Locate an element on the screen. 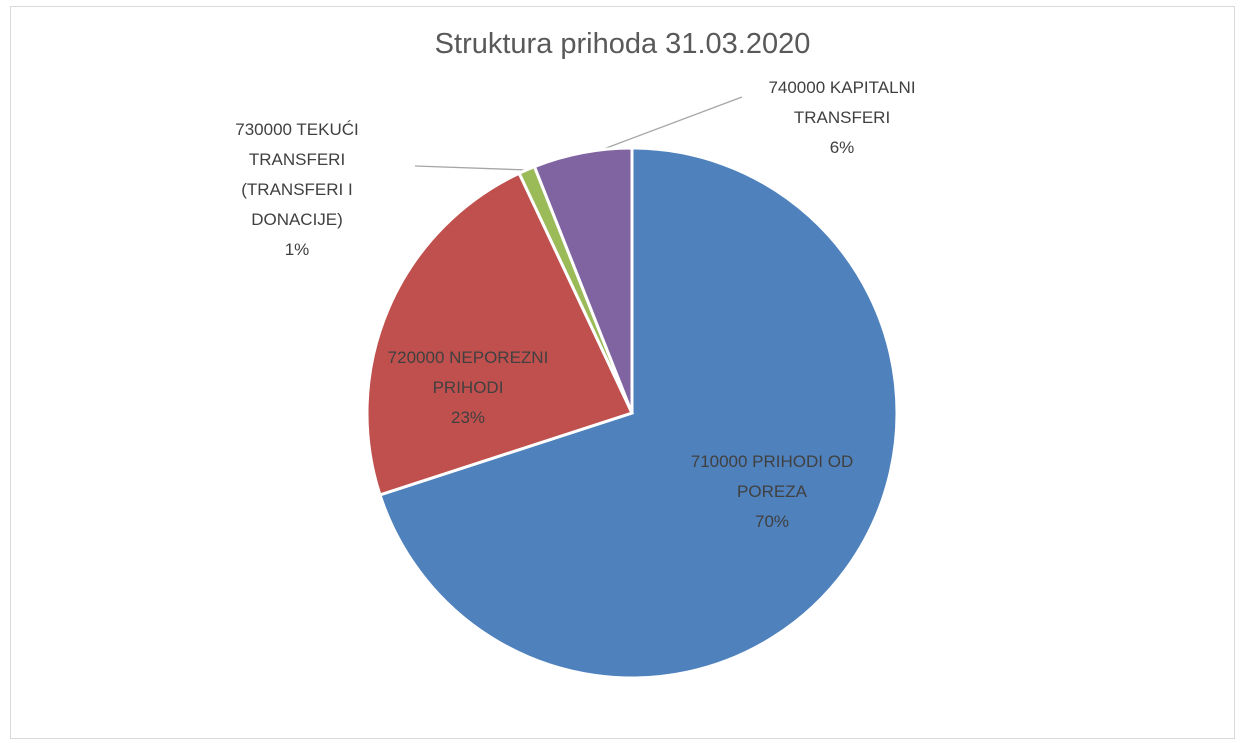 The width and height of the screenshot is (1245, 743). chart-title: Struktura prihoda 31.03.2020 is located at coordinates (622, 44).